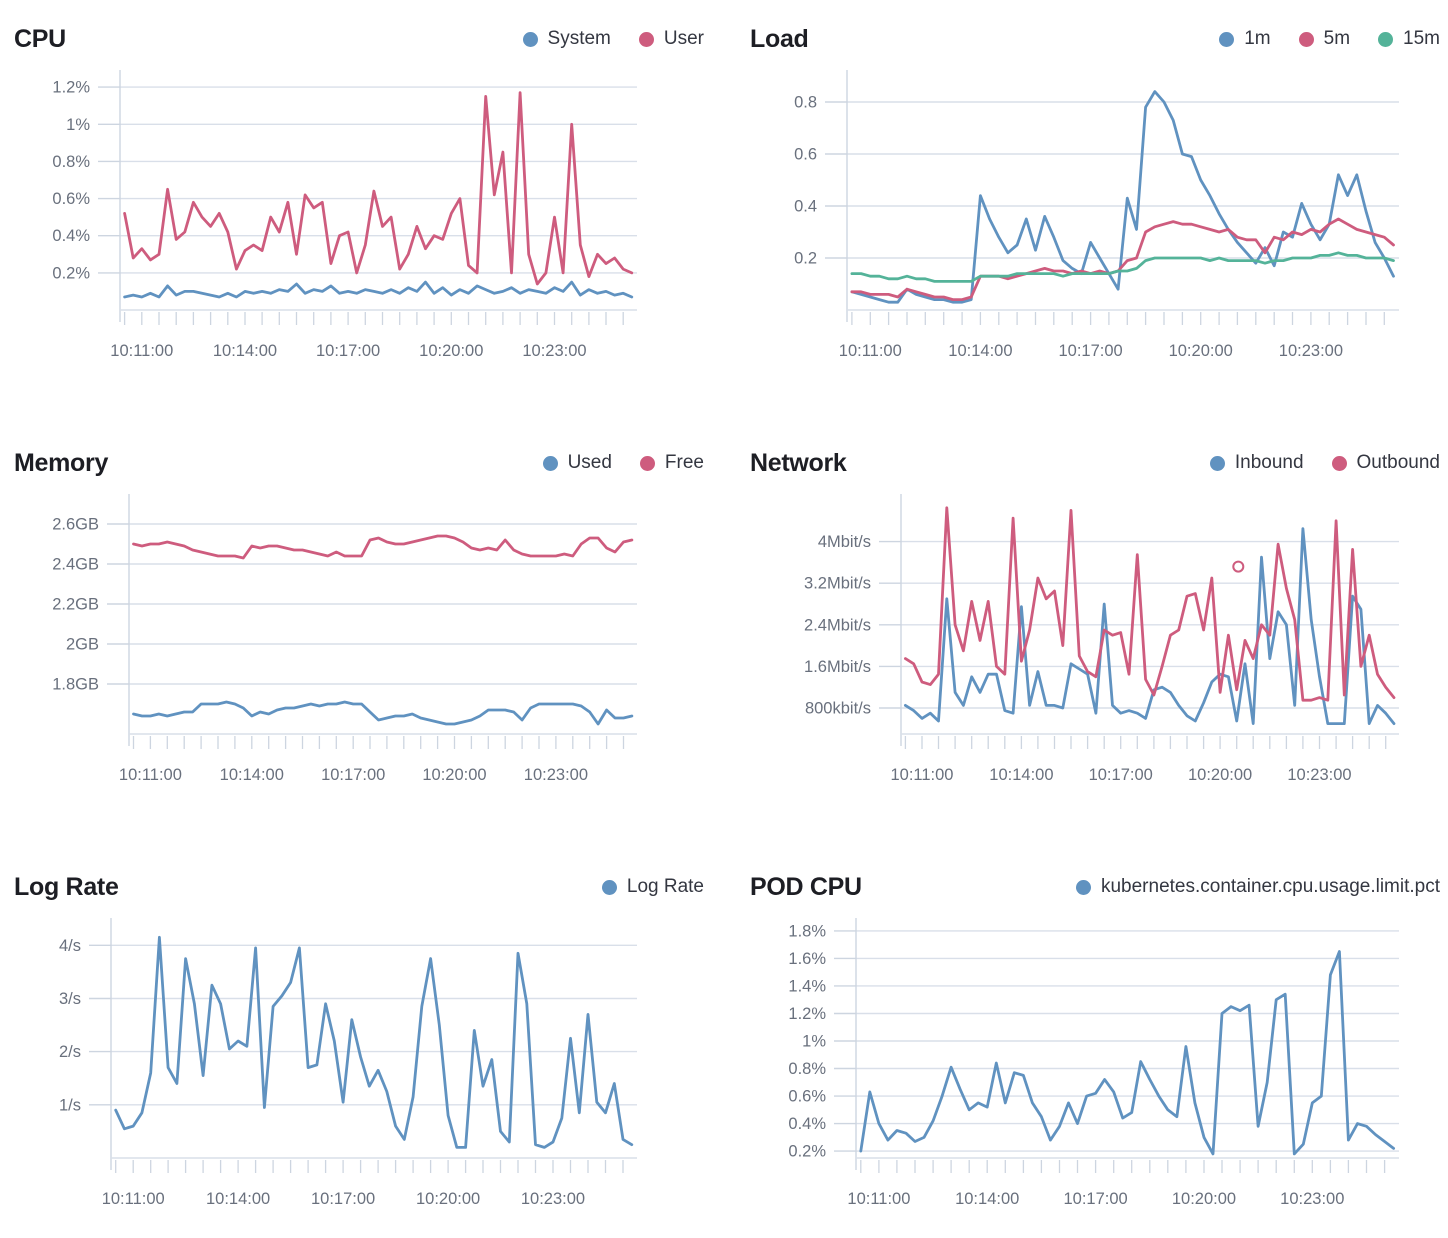  I want to click on legend-item-outbound: Outbound, so click(1385, 463).